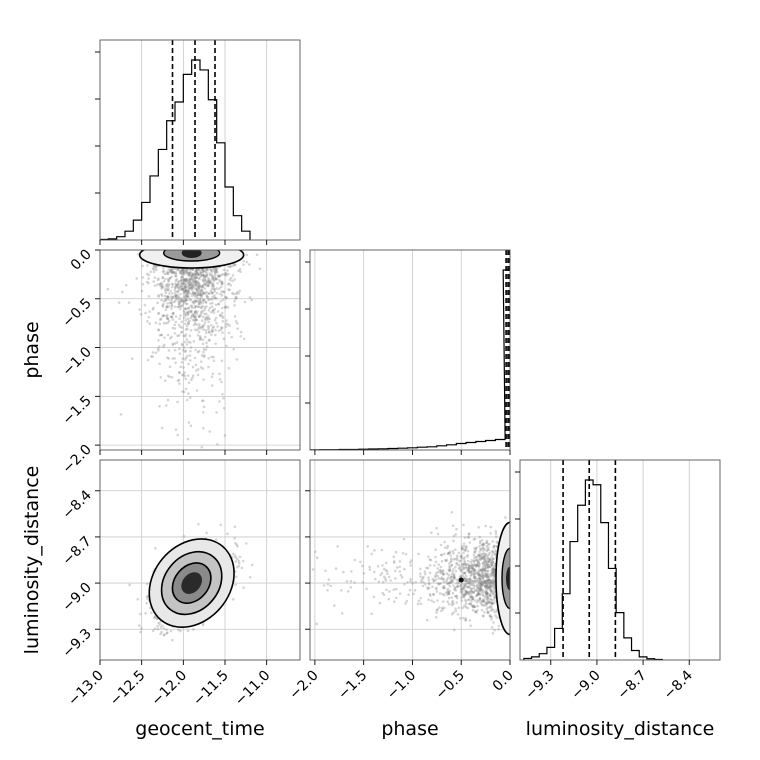 The height and width of the screenshot is (760, 760). Describe the element at coordinates (503, 681) in the screenshot. I see `x-tick-label: 0.0` at that location.